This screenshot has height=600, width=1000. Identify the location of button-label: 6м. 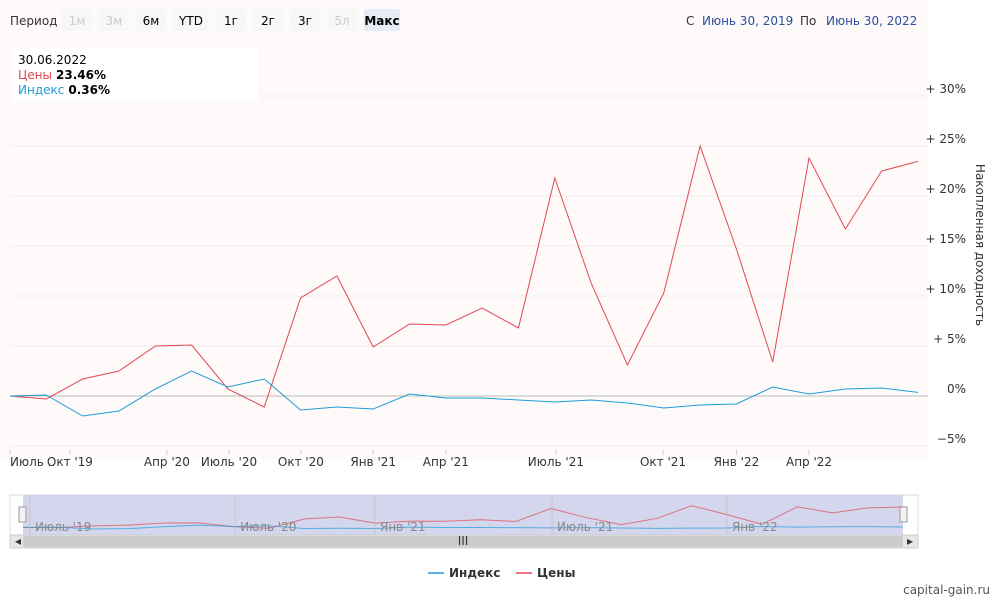
(151, 21).